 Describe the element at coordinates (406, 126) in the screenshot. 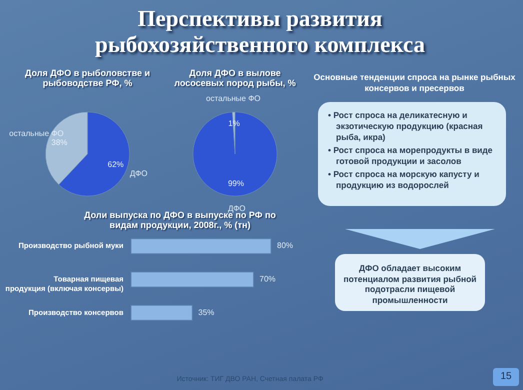

I see `text: • Рост спроса на деликатесную и экзотическую продукцию (красная рыба, икра)` at that location.